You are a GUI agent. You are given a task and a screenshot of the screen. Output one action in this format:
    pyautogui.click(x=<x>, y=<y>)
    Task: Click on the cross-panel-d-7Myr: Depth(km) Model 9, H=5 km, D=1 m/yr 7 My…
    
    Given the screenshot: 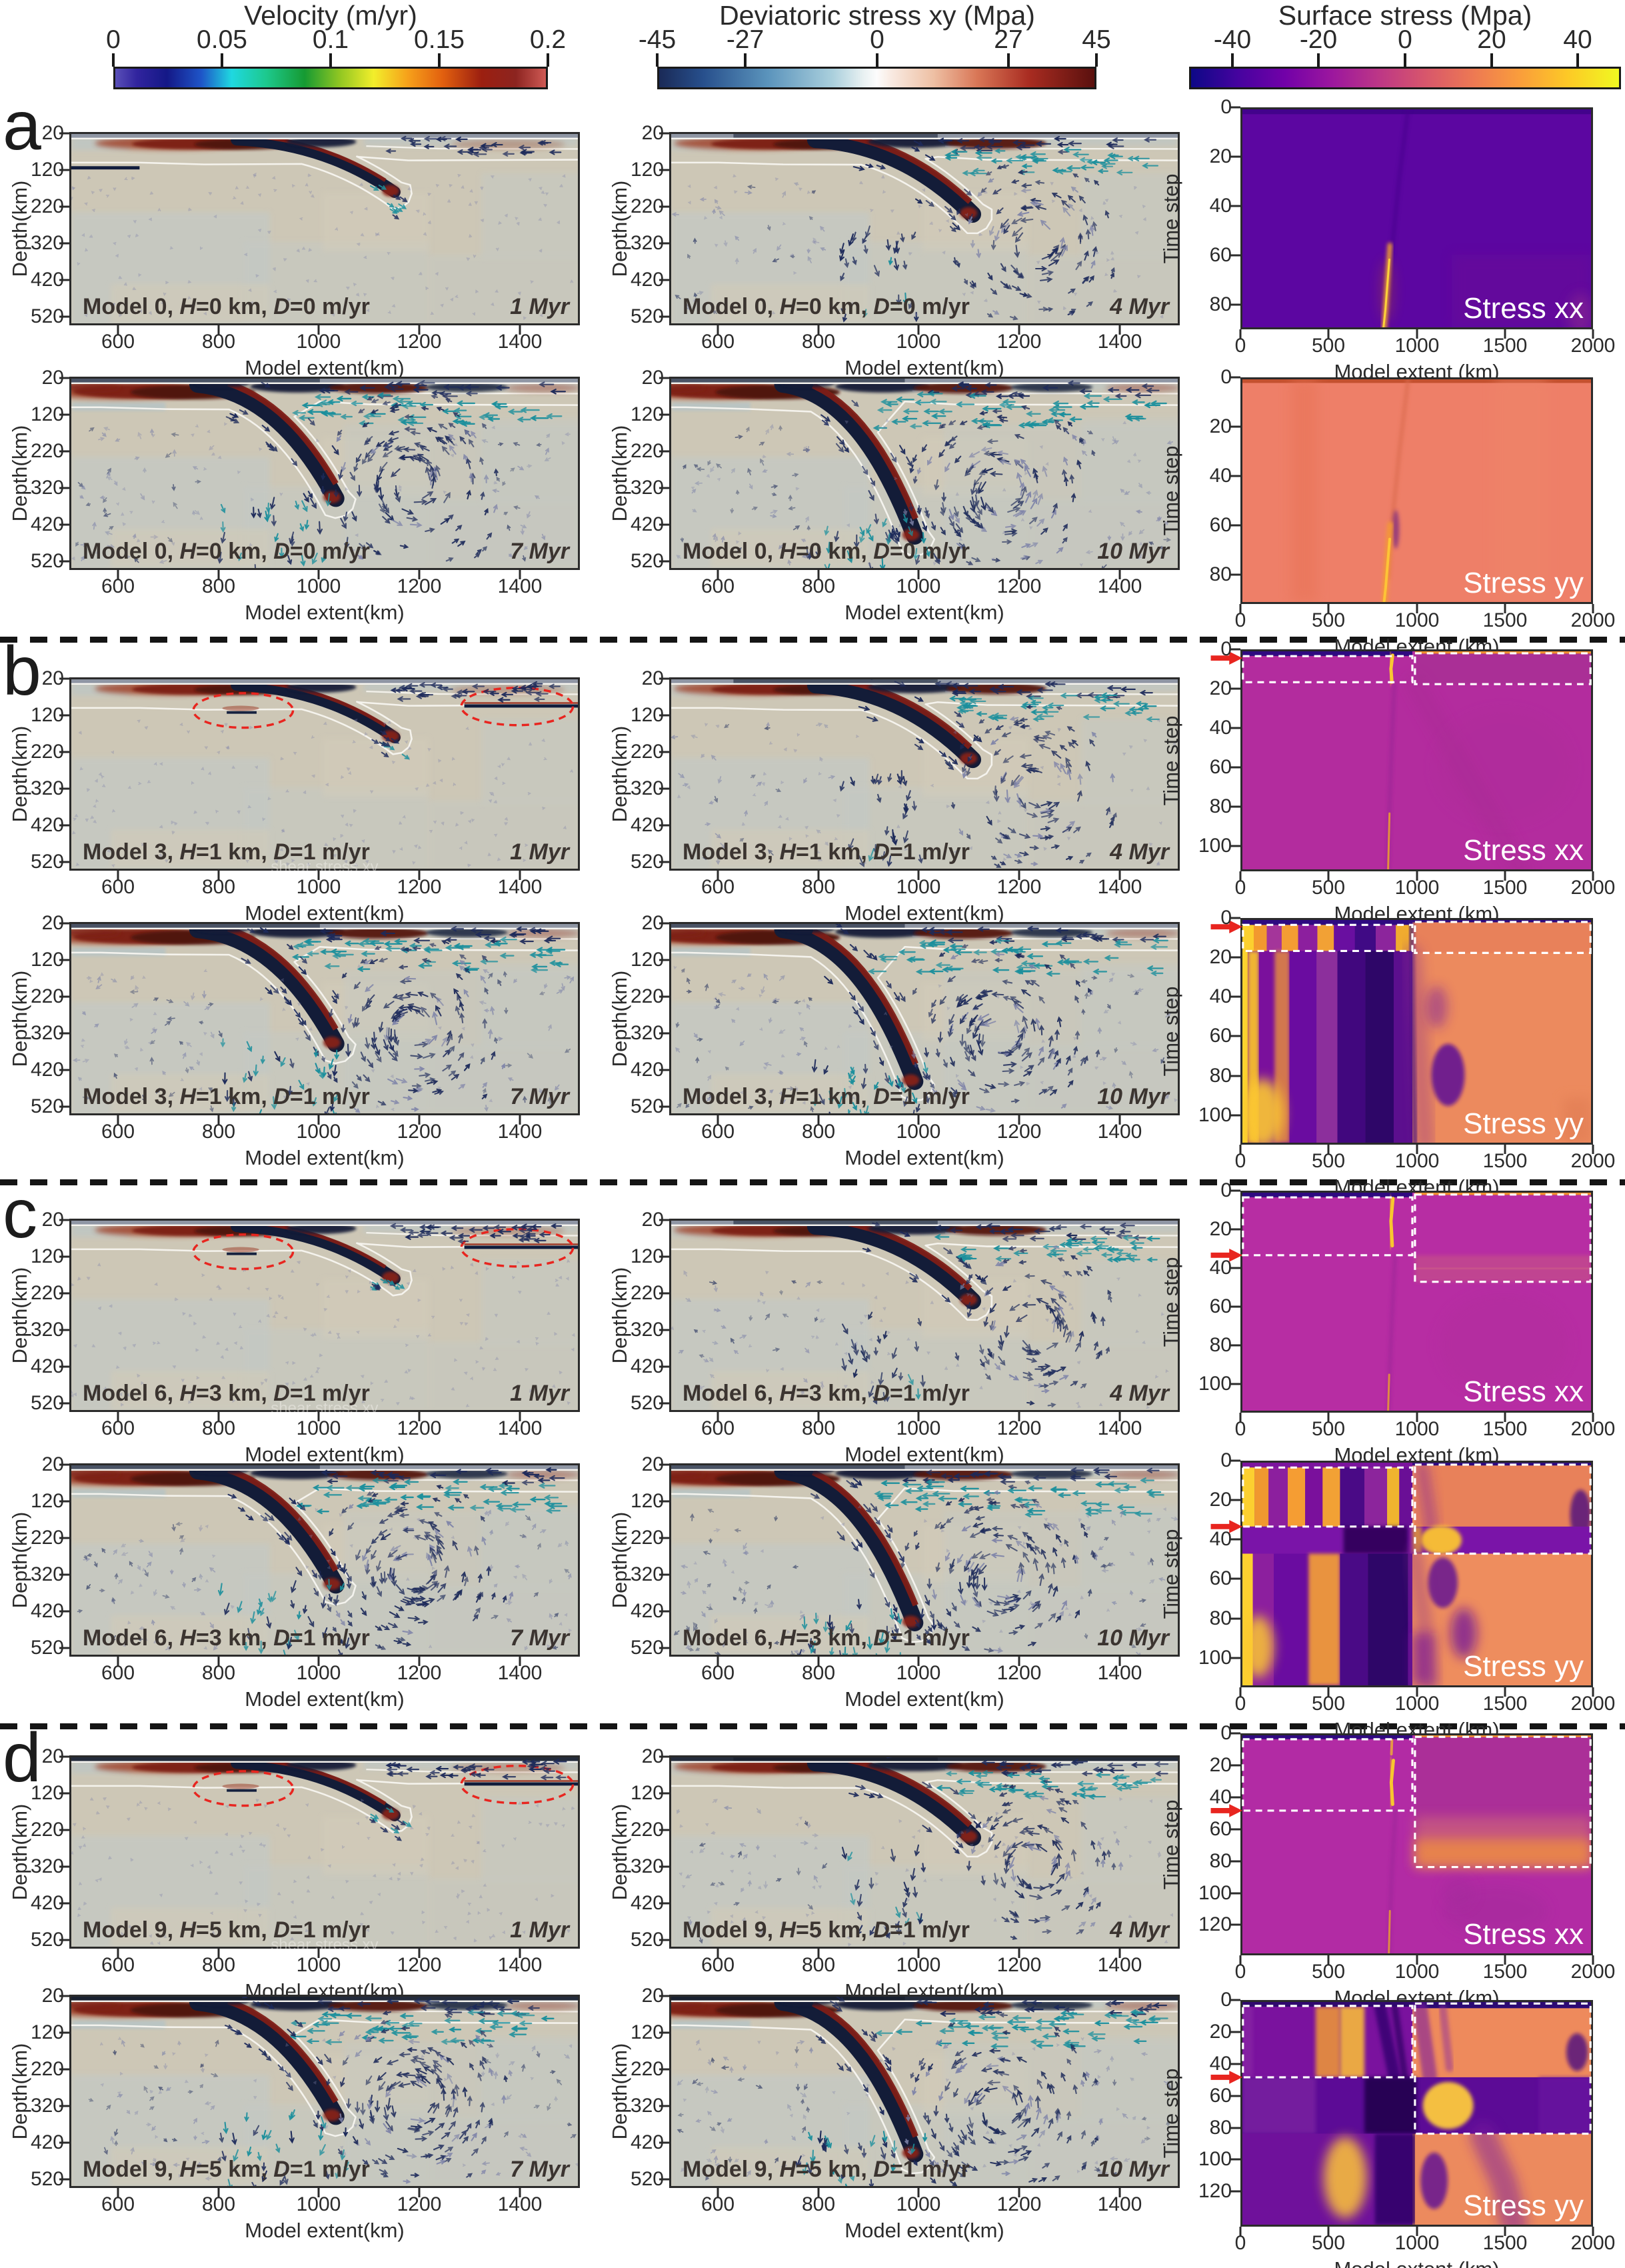 What is the action you would take?
    pyautogui.click(x=294, y=2113)
    